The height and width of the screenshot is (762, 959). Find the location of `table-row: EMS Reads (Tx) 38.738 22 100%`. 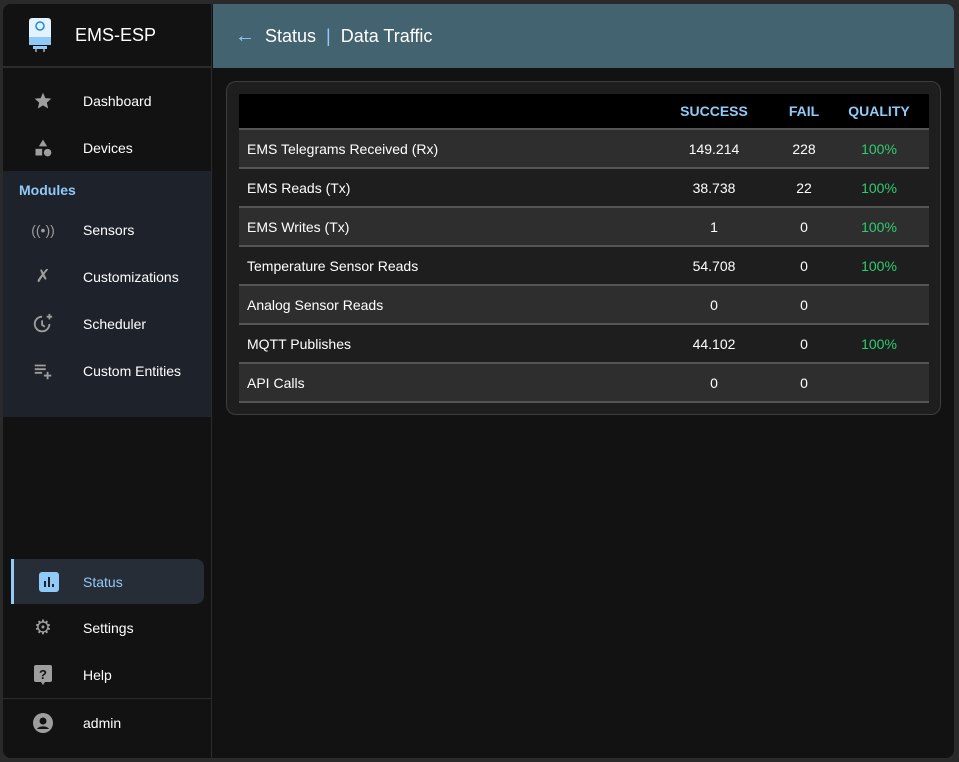

table-row: EMS Reads (Tx) 38.738 22 100% is located at coordinates (584, 188).